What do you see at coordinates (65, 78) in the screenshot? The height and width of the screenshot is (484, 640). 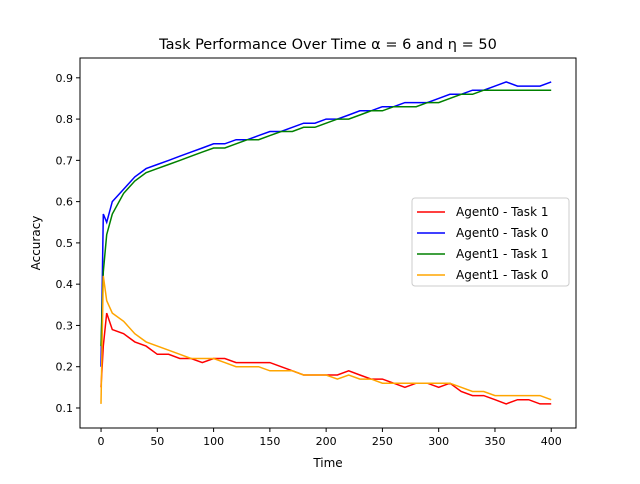 I see `y-tick-label: 0.9` at bounding box center [65, 78].